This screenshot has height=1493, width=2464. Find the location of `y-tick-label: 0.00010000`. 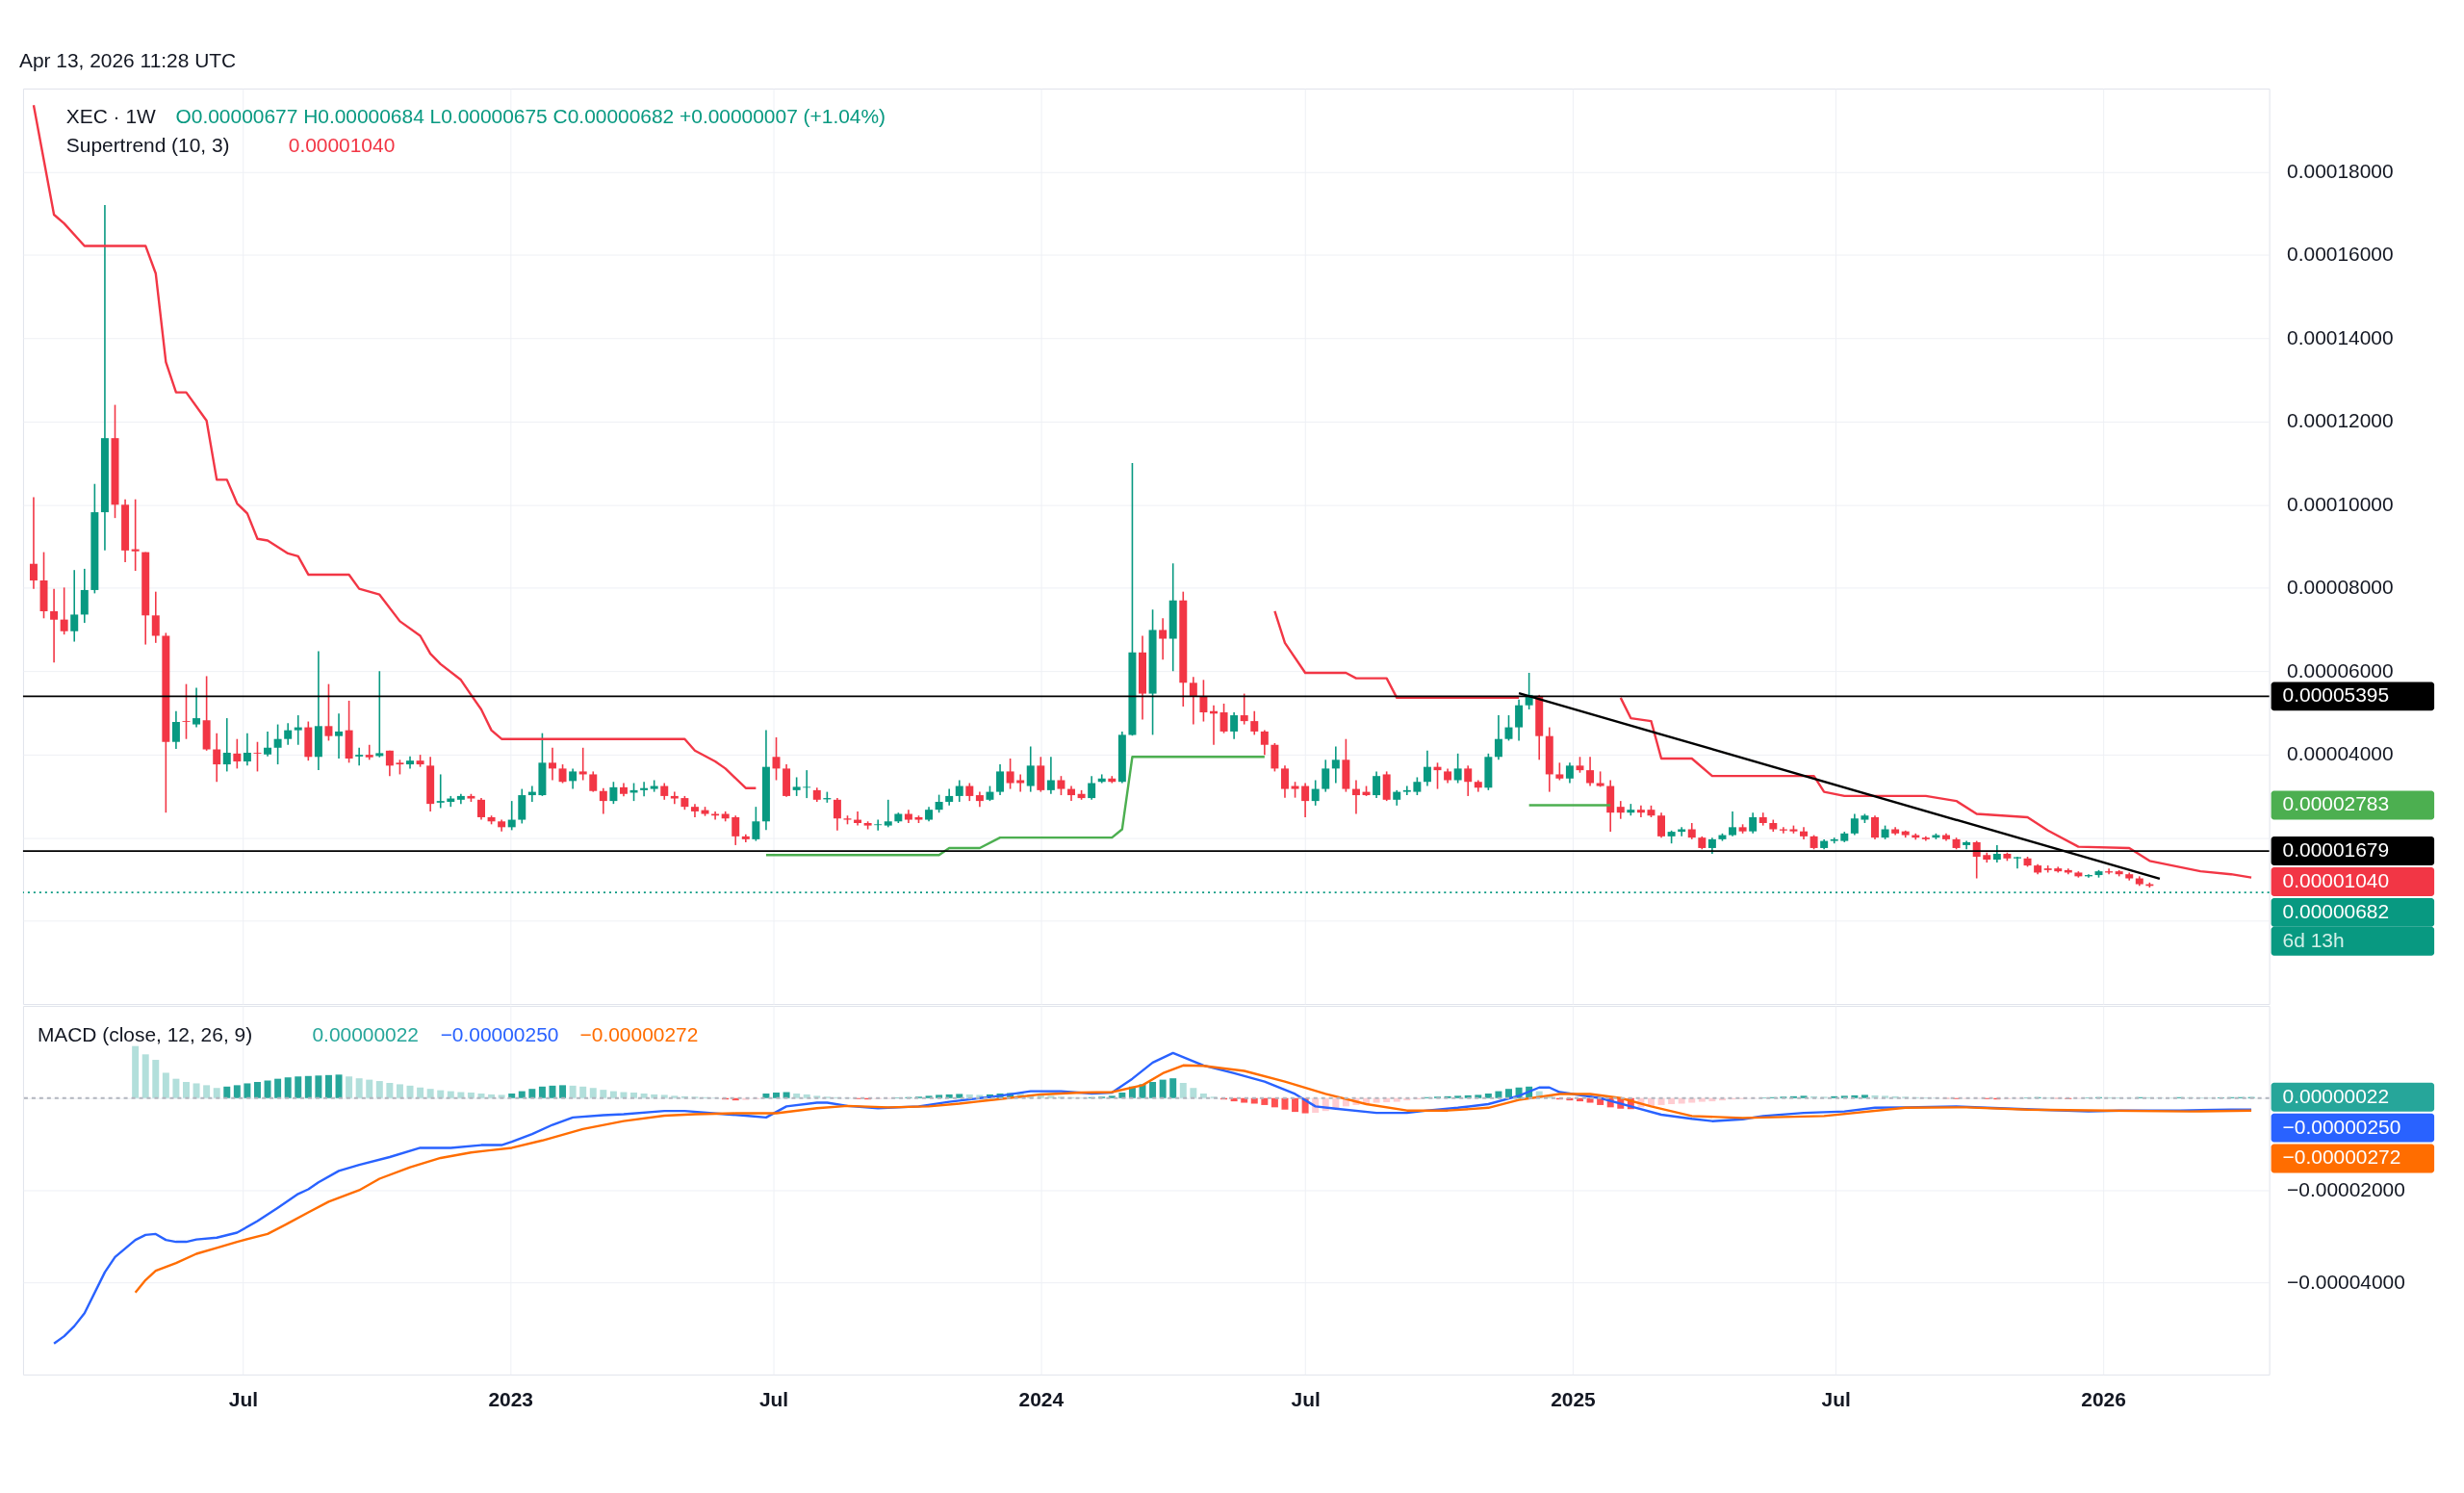

y-tick-label: 0.00010000 is located at coordinates (2340, 503).